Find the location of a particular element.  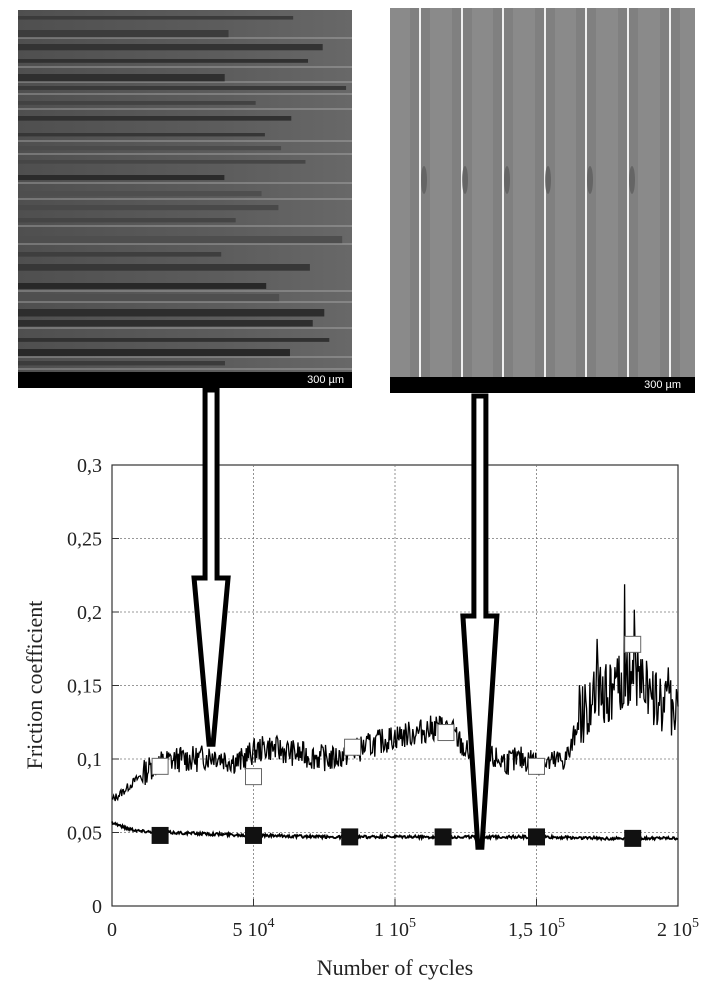

y-tick-label: 0,2 is located at coordinates (89, 613).